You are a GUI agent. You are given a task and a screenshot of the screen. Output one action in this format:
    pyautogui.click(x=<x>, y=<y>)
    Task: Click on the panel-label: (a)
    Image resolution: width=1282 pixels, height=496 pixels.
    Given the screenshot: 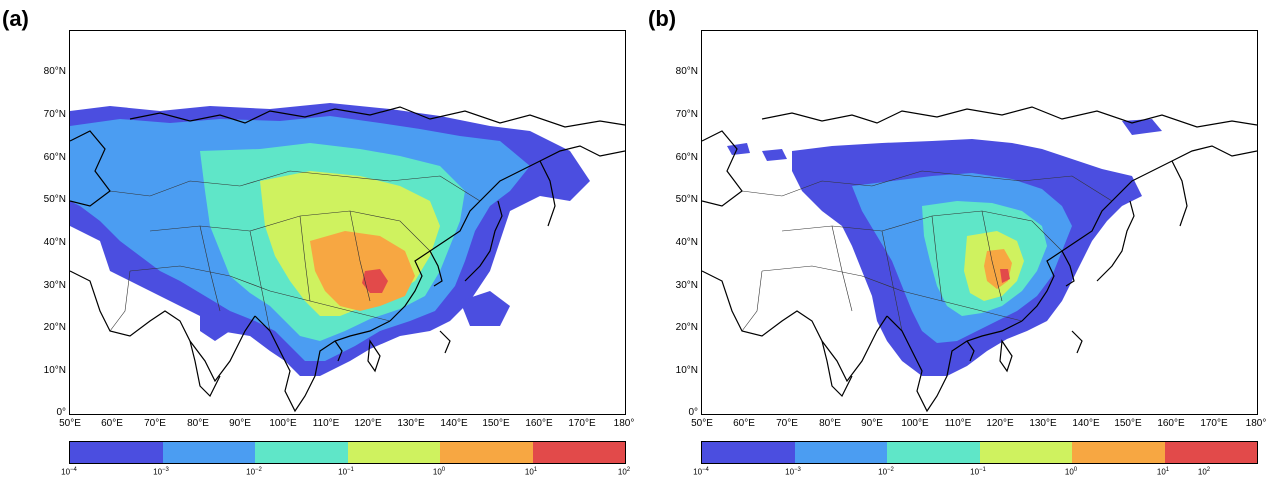 What is the action you would take?
    pyautogui.click(x=15, y=18)
    